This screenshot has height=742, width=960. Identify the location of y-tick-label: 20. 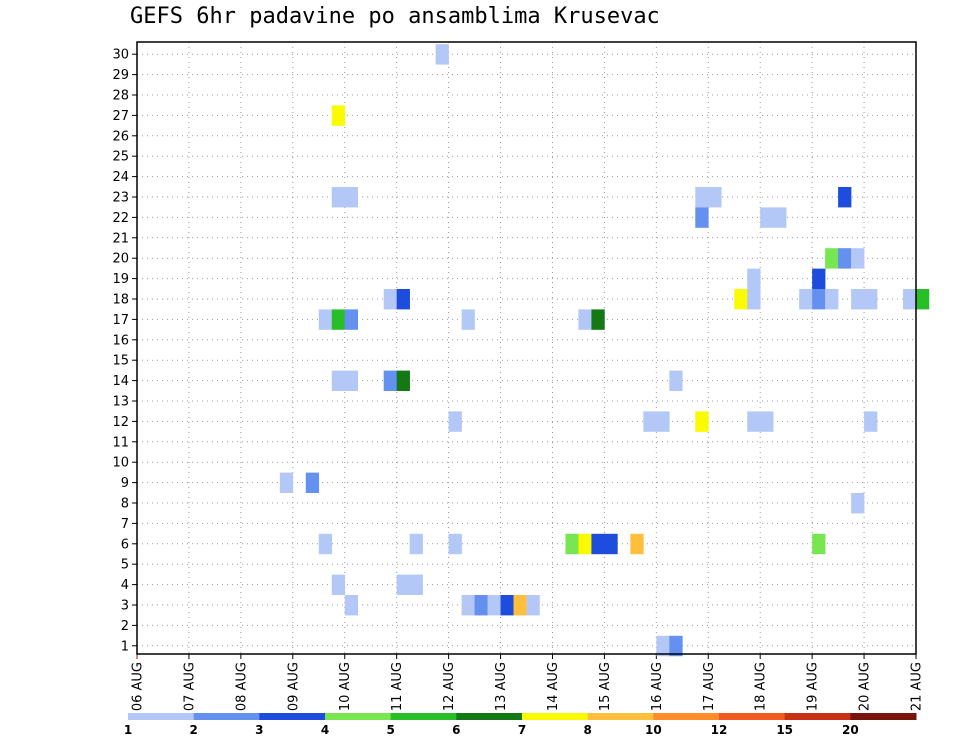
(120, 259).